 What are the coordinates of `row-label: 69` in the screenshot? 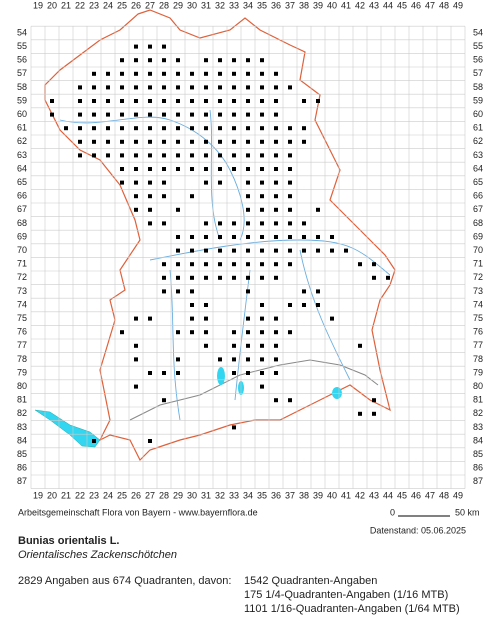 It's located at (478, 236).